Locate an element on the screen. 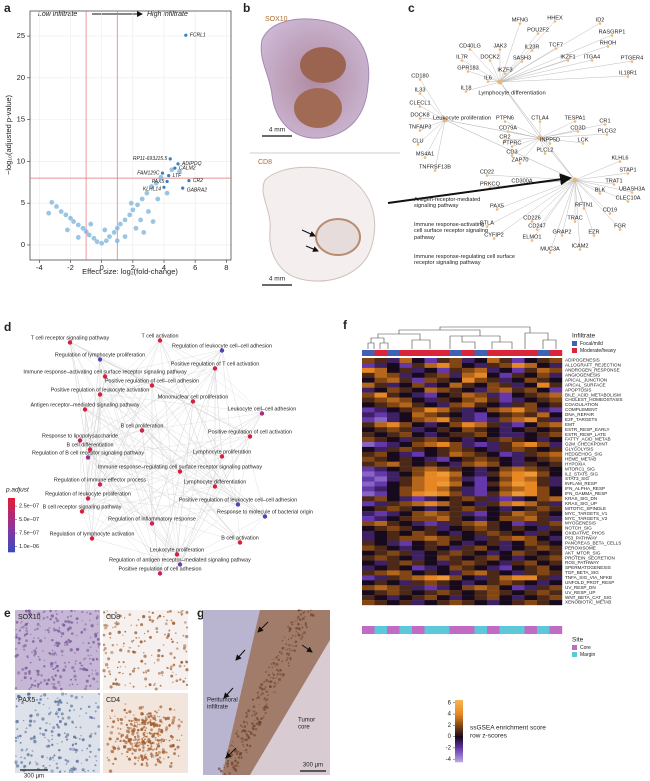  legend-title: p.adjust is located at coordinates (17, 490).